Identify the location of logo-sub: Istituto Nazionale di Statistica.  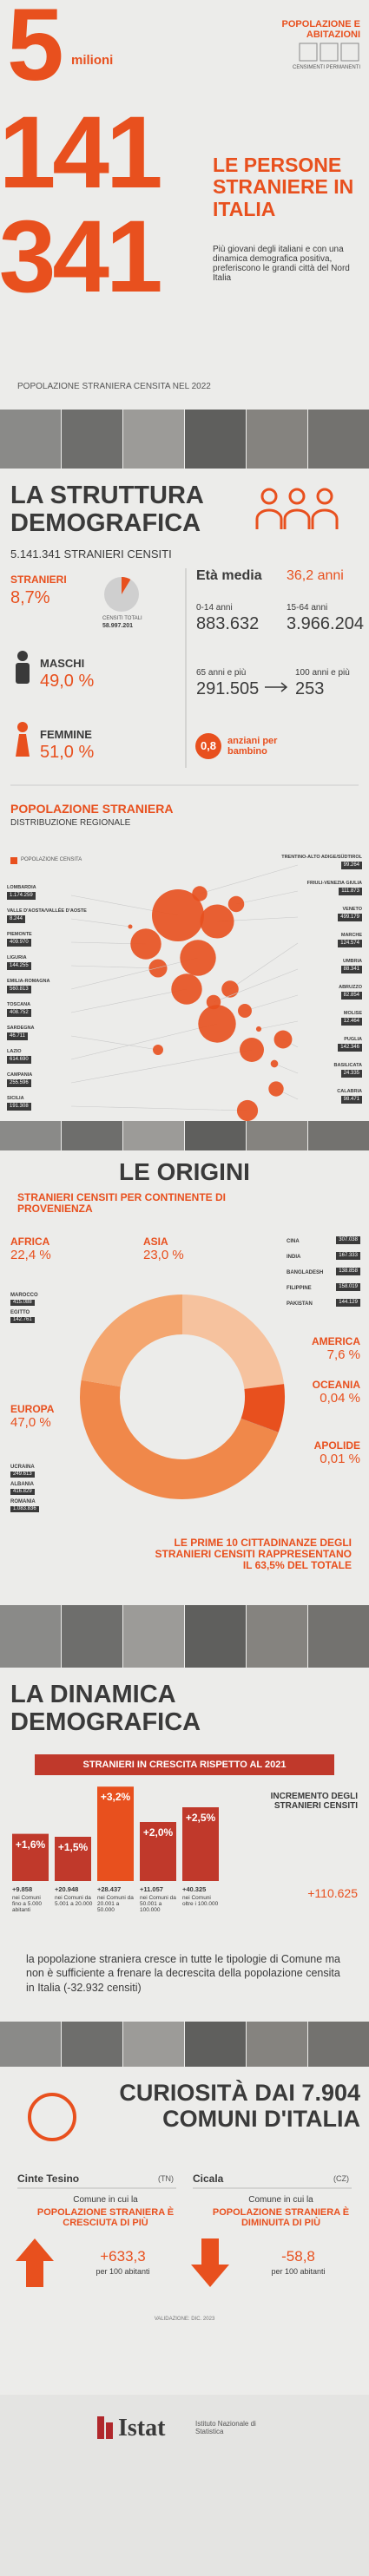
(226, 2427).